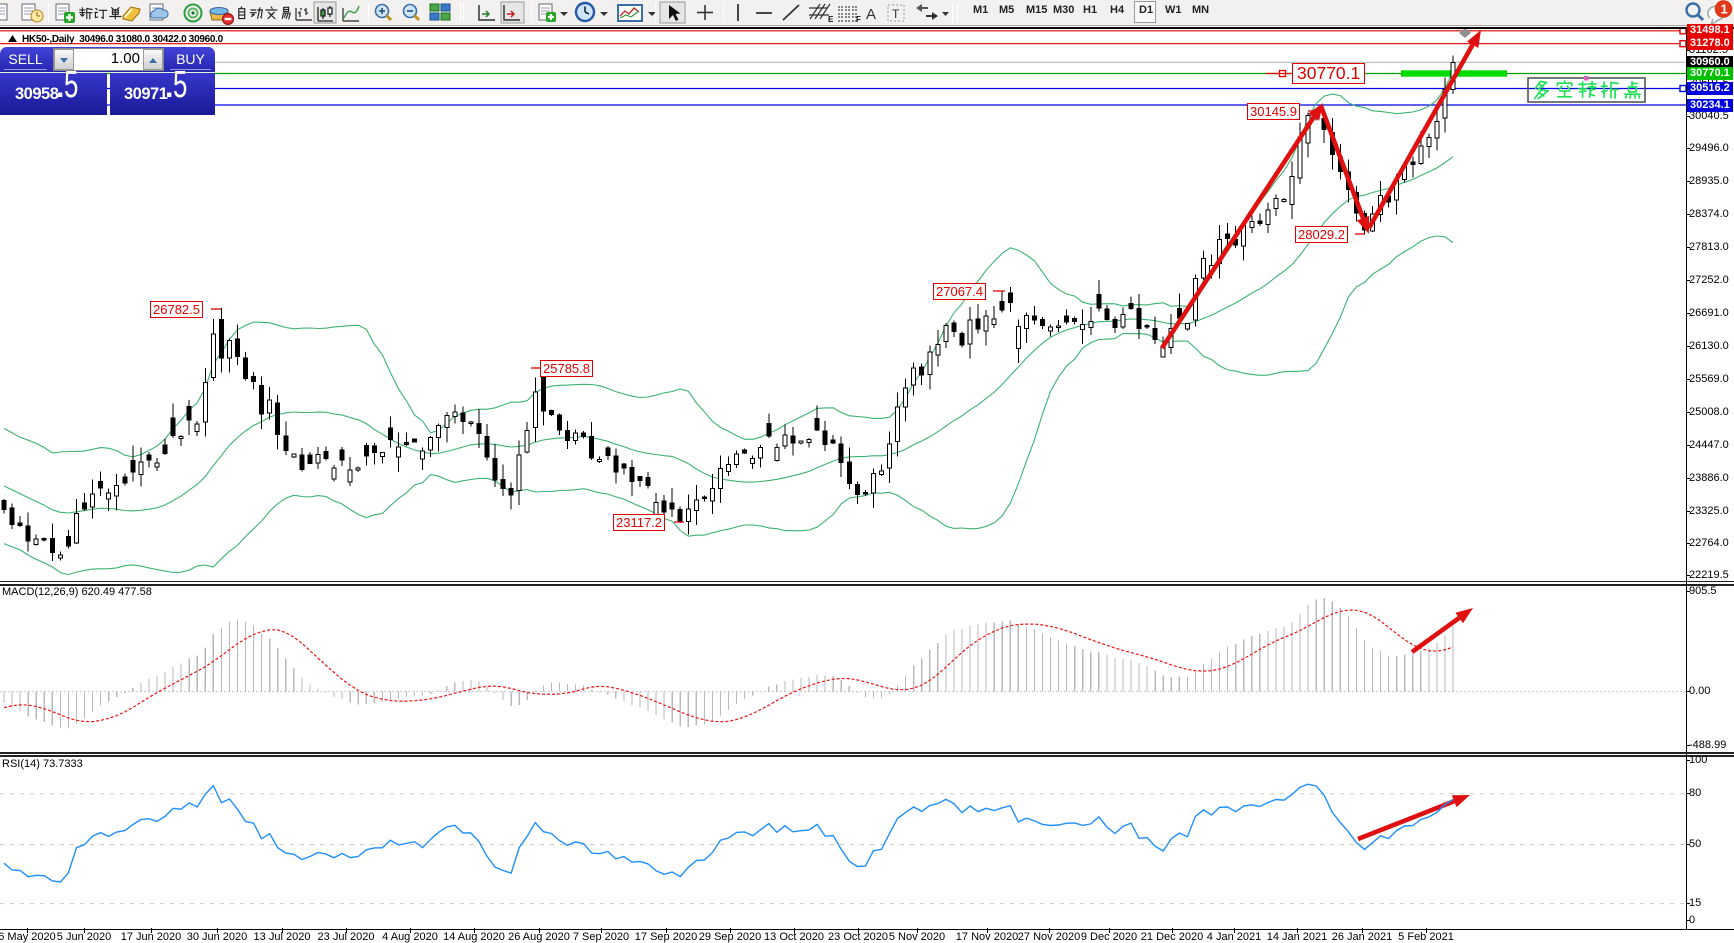 The image size is (1734, 943). I want to click on svg-text: F, so click(858, 19).